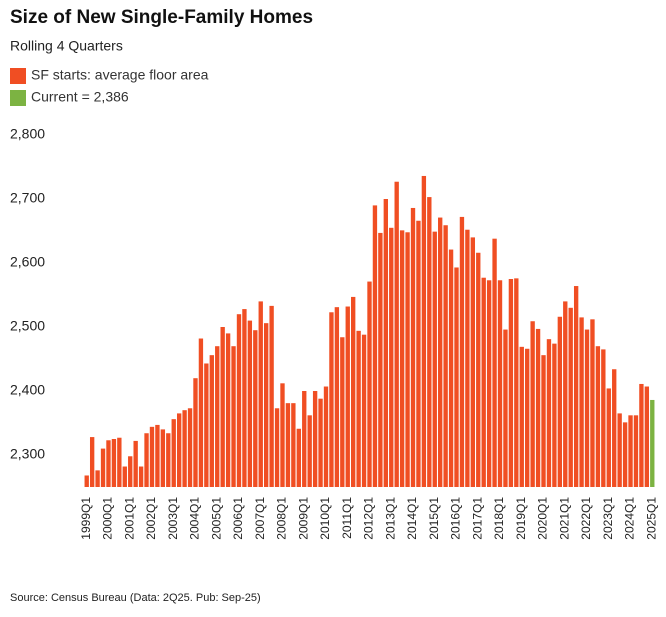  What do you see at coordinates (369, 518) in the screenshot?
I see `x-tick-label: 2012Q1` at bounding box center [369, 518].